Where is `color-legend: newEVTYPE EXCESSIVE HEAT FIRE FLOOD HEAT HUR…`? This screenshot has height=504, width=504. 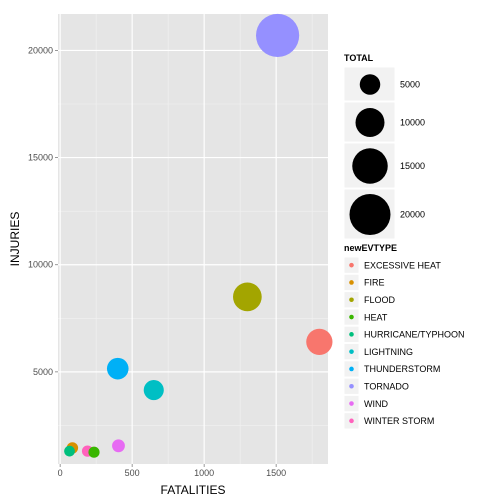
color-legend: newEVTYPE EXCESSIVE HEAT FIRE FLOOD HEAT HUR… is located at coordinates (404, 336).